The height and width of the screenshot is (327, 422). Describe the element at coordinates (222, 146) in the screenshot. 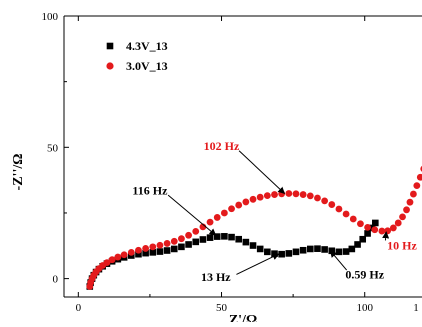

I see `annotation-label: 102 Hz` at that location.